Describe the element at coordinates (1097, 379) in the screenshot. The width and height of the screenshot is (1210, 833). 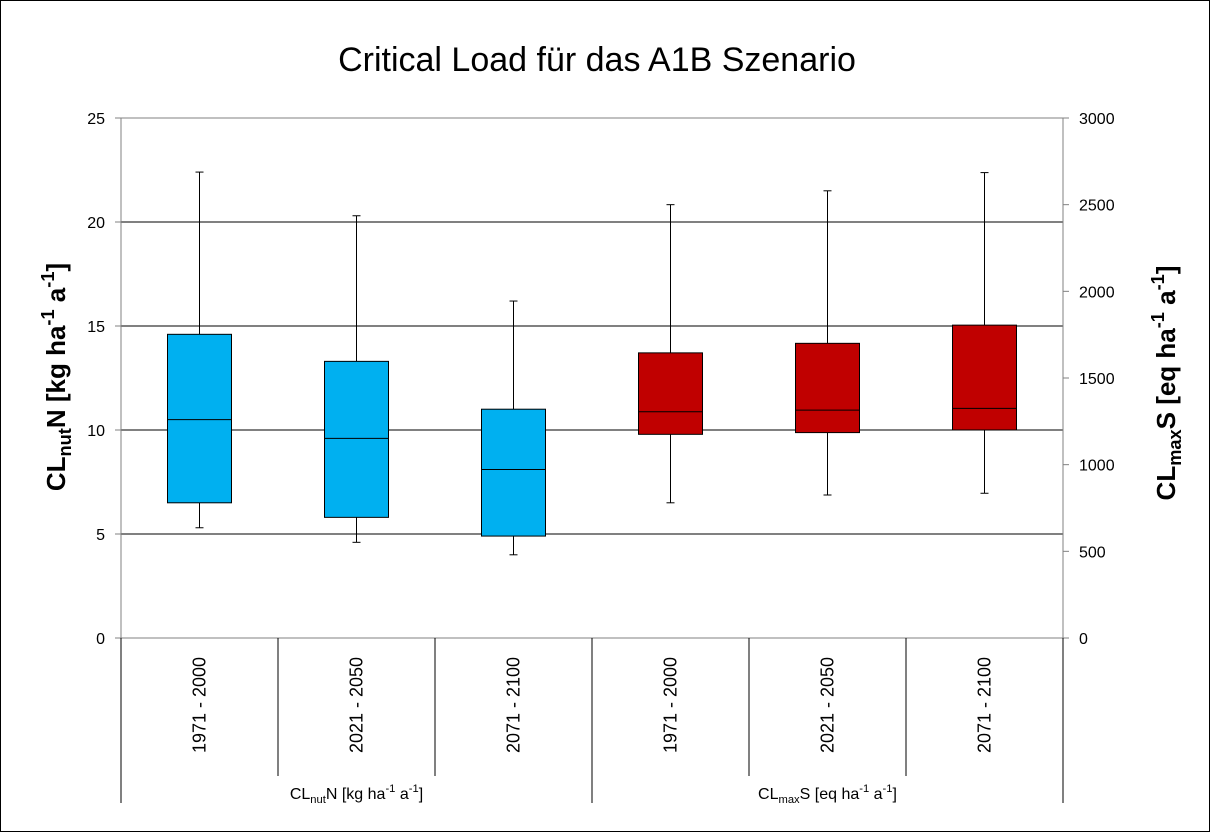
I see `right-tick-label: 1500` at that location.